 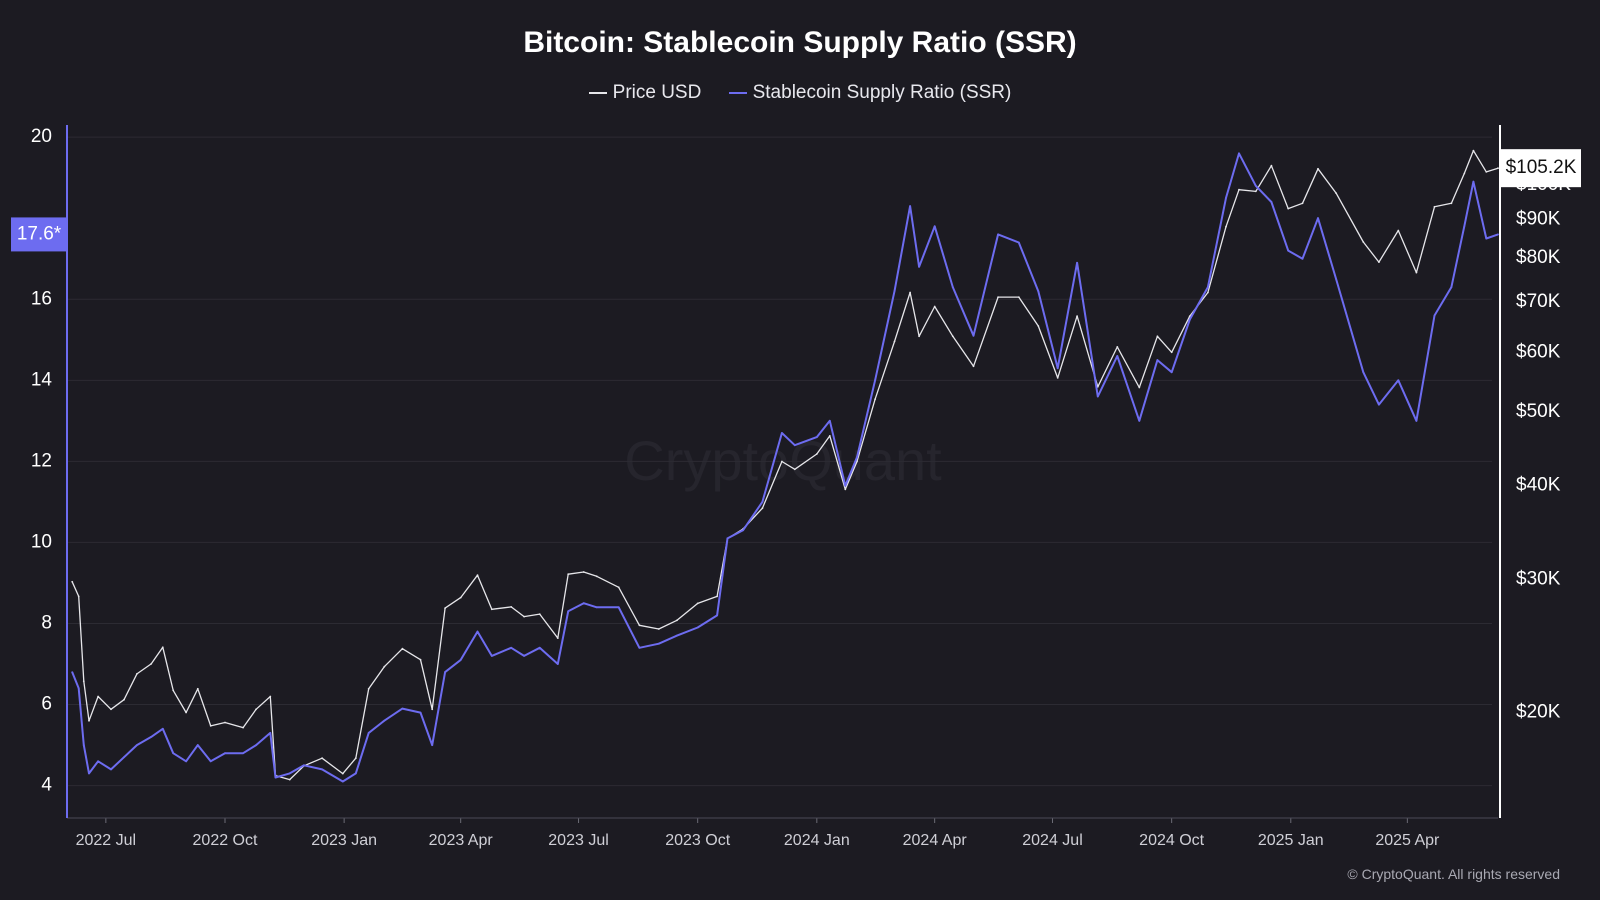 I want to click on legend-item-price: Price USD, so click(x=644, y=93).